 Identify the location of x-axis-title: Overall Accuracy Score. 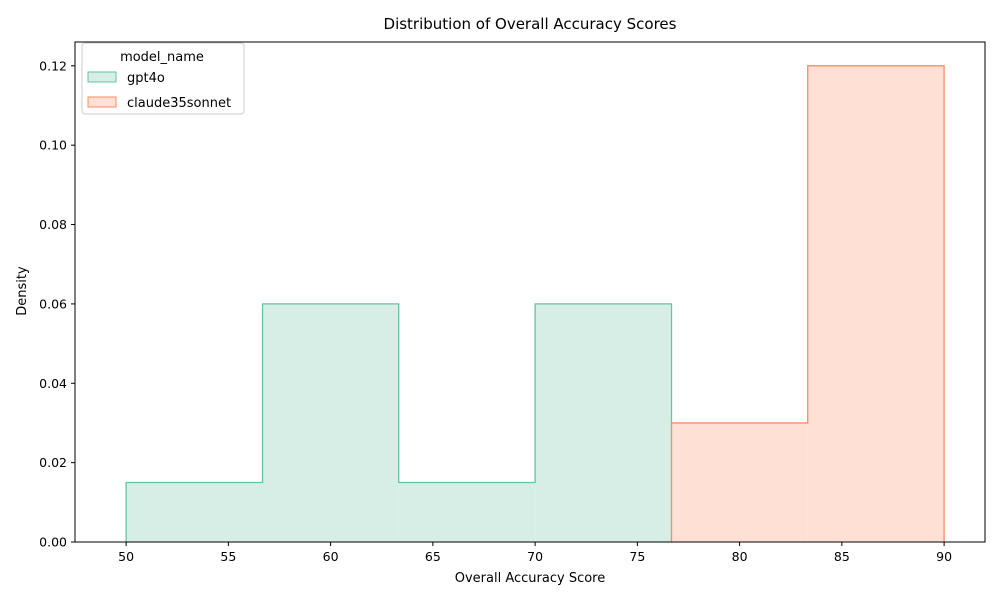
(530, 578).